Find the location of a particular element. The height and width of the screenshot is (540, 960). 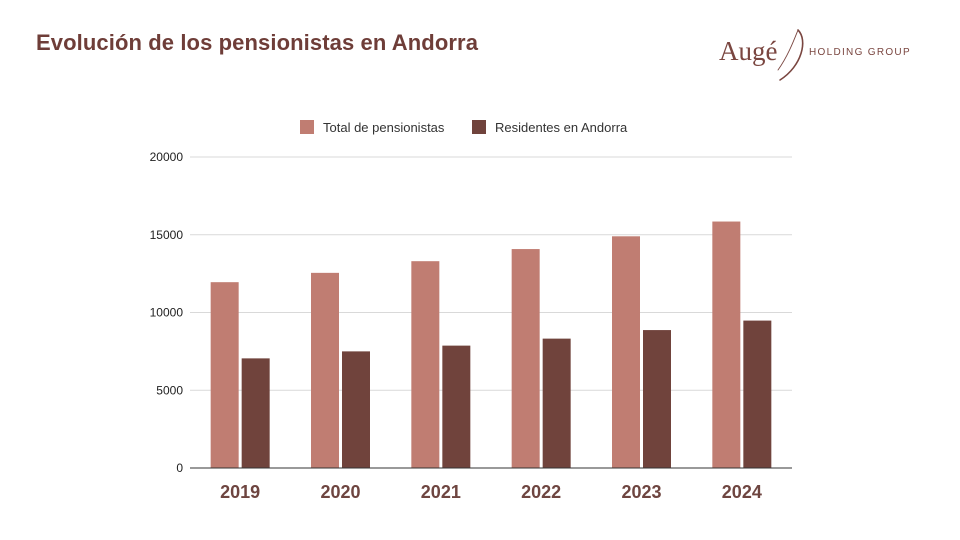

x-axis-ticks: 2019 2020 2021 2022 2023 2024 is located at coordinates (491, 492).